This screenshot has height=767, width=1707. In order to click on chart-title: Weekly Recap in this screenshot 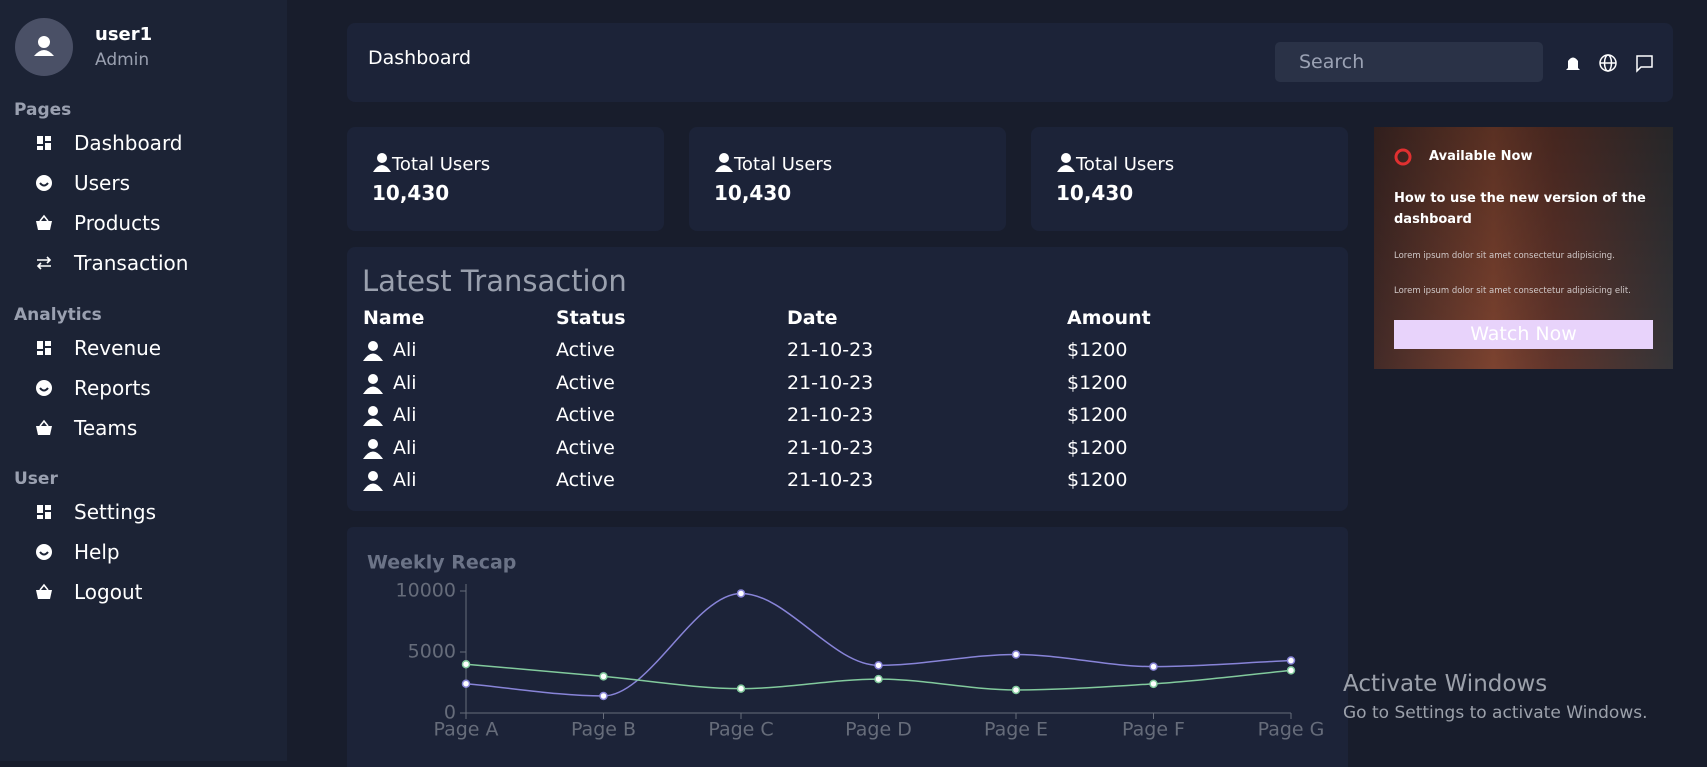, I will do `click(441, 563)`.